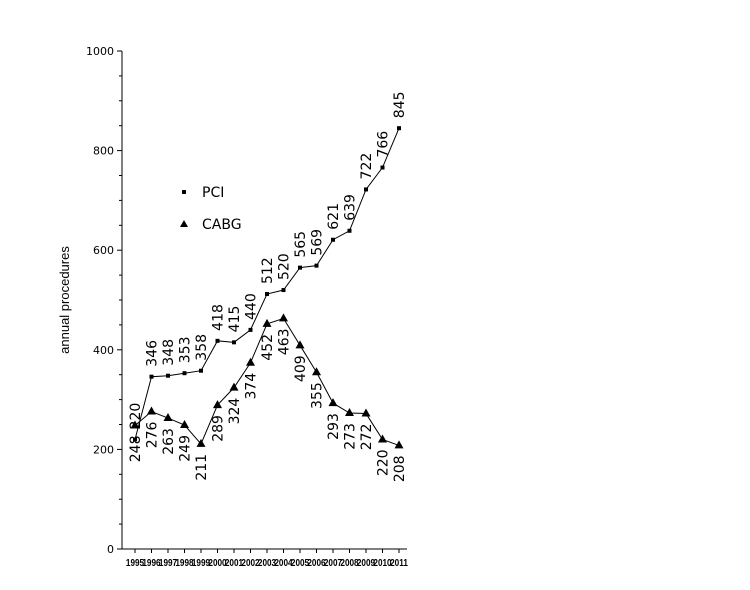 This screenshot has width=750, height=590. I want to click on data-label-cabg: 463, so click(285, 341).